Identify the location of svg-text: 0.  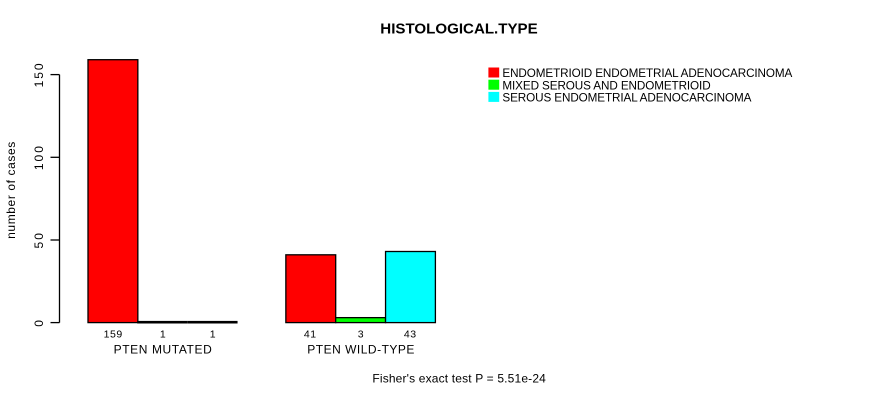
(39, 322).